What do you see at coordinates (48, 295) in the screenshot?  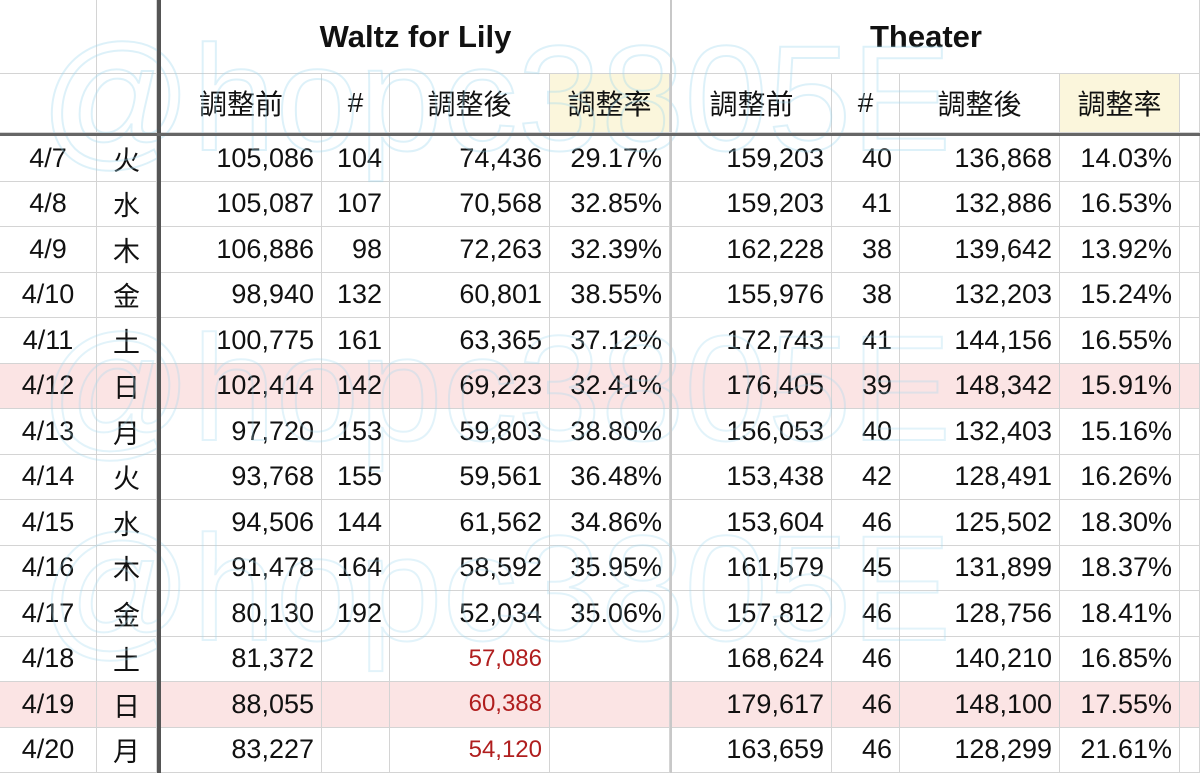 I see `date-cell: 4/10` at bounding box center [48, 295].